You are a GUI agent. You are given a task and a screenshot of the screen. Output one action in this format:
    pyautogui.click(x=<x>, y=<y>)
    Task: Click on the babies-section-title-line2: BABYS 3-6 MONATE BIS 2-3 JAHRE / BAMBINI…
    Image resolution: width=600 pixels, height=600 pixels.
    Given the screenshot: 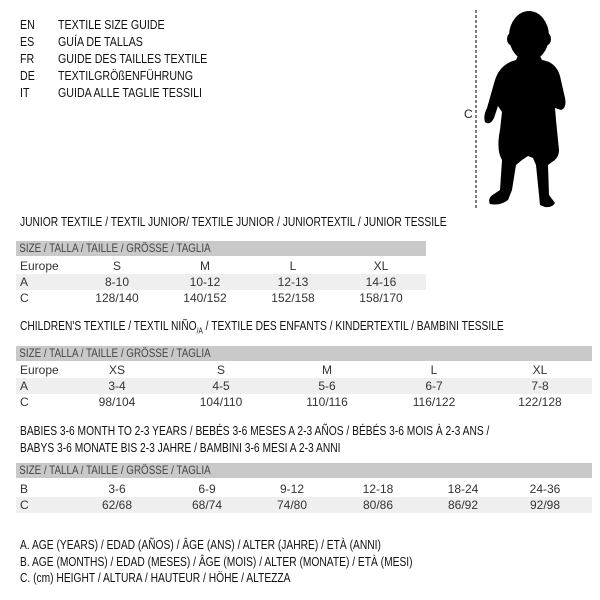 What is the action you would take?
    pyautogui.click(x=180, y=448)
    